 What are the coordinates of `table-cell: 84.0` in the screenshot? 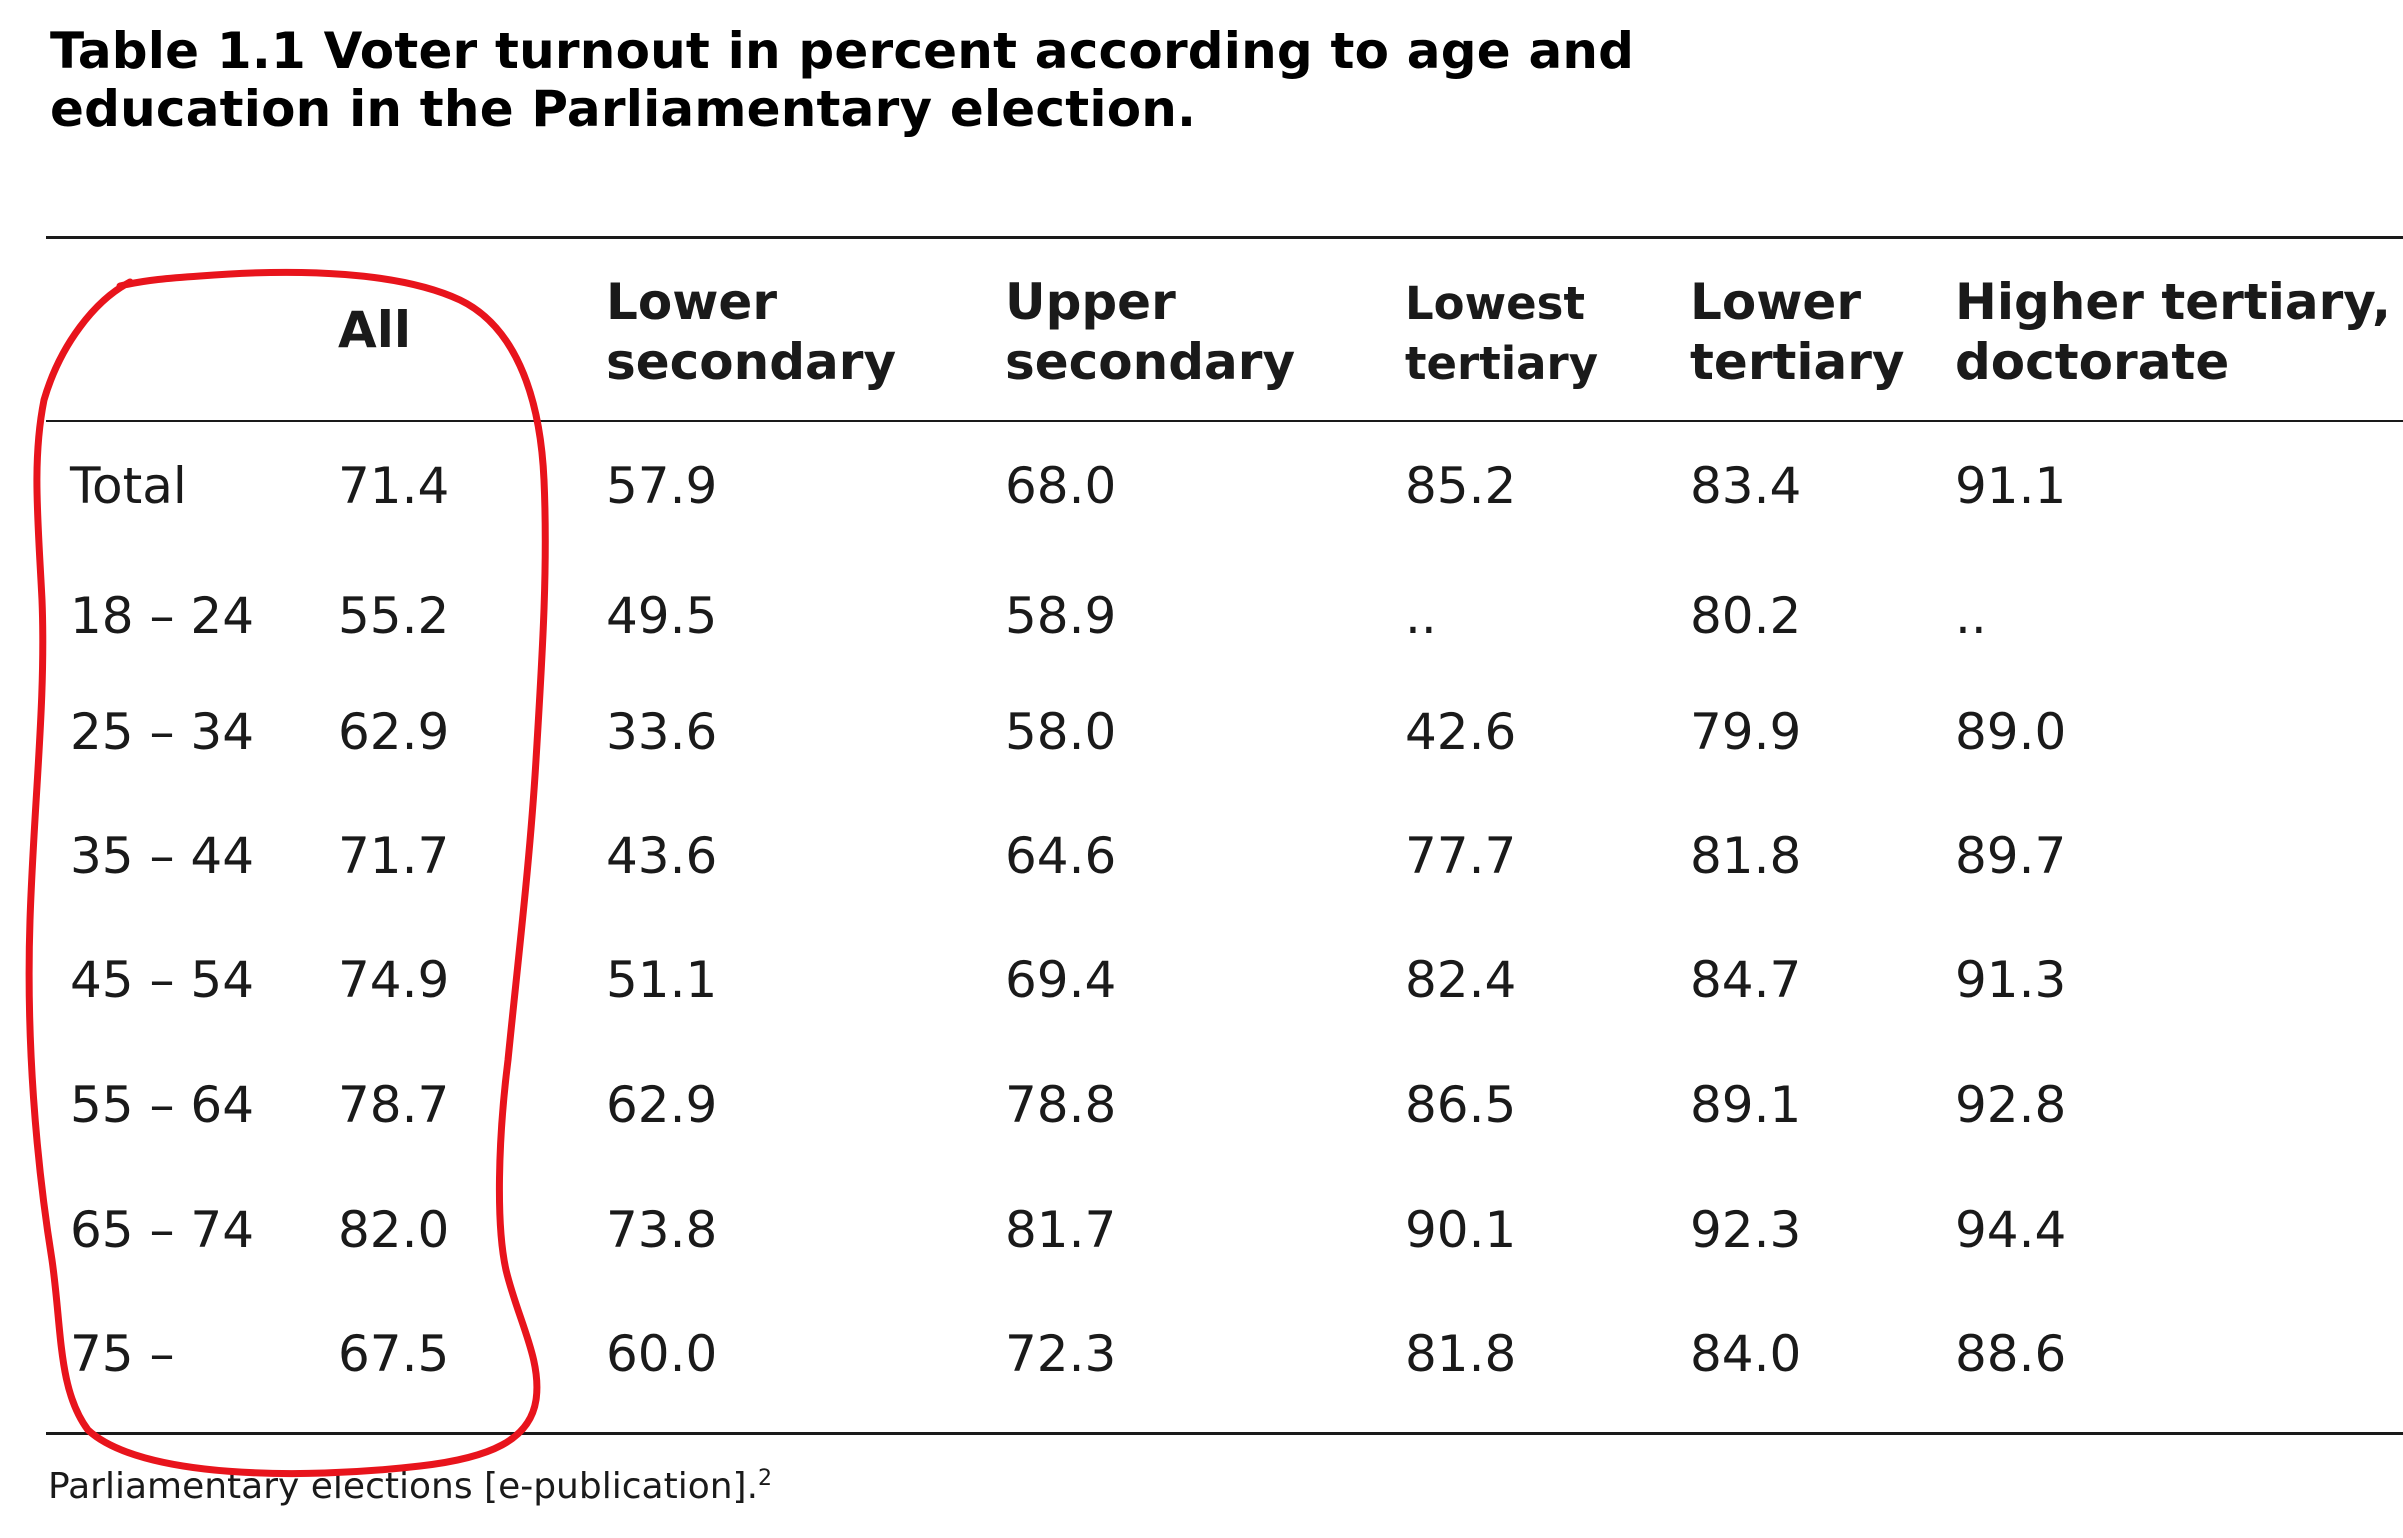 It's located at (1746, 1354).